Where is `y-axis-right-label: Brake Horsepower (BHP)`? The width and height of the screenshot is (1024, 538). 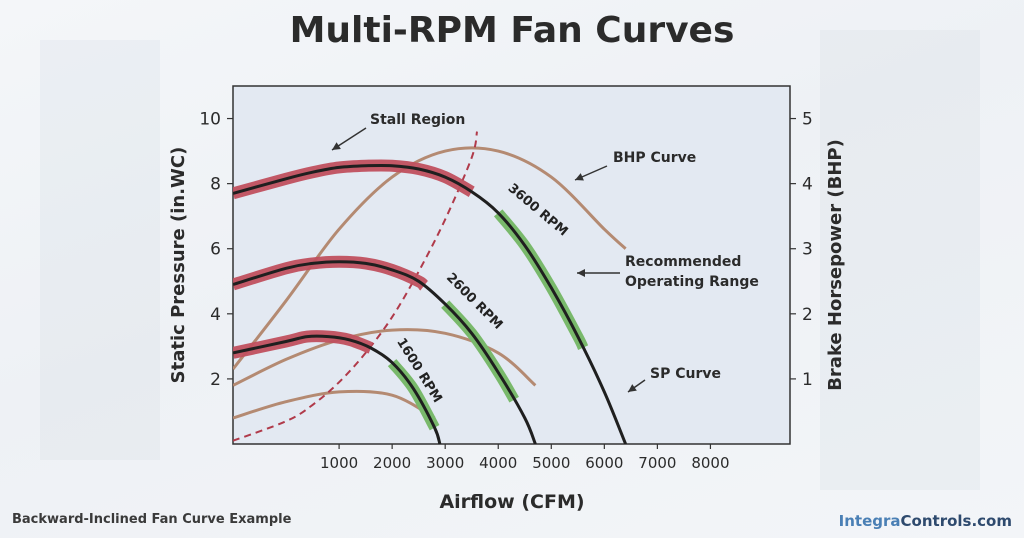
y-axis-right-label: Brake Horsepower (BHP) is located at coordinates (835, 265).